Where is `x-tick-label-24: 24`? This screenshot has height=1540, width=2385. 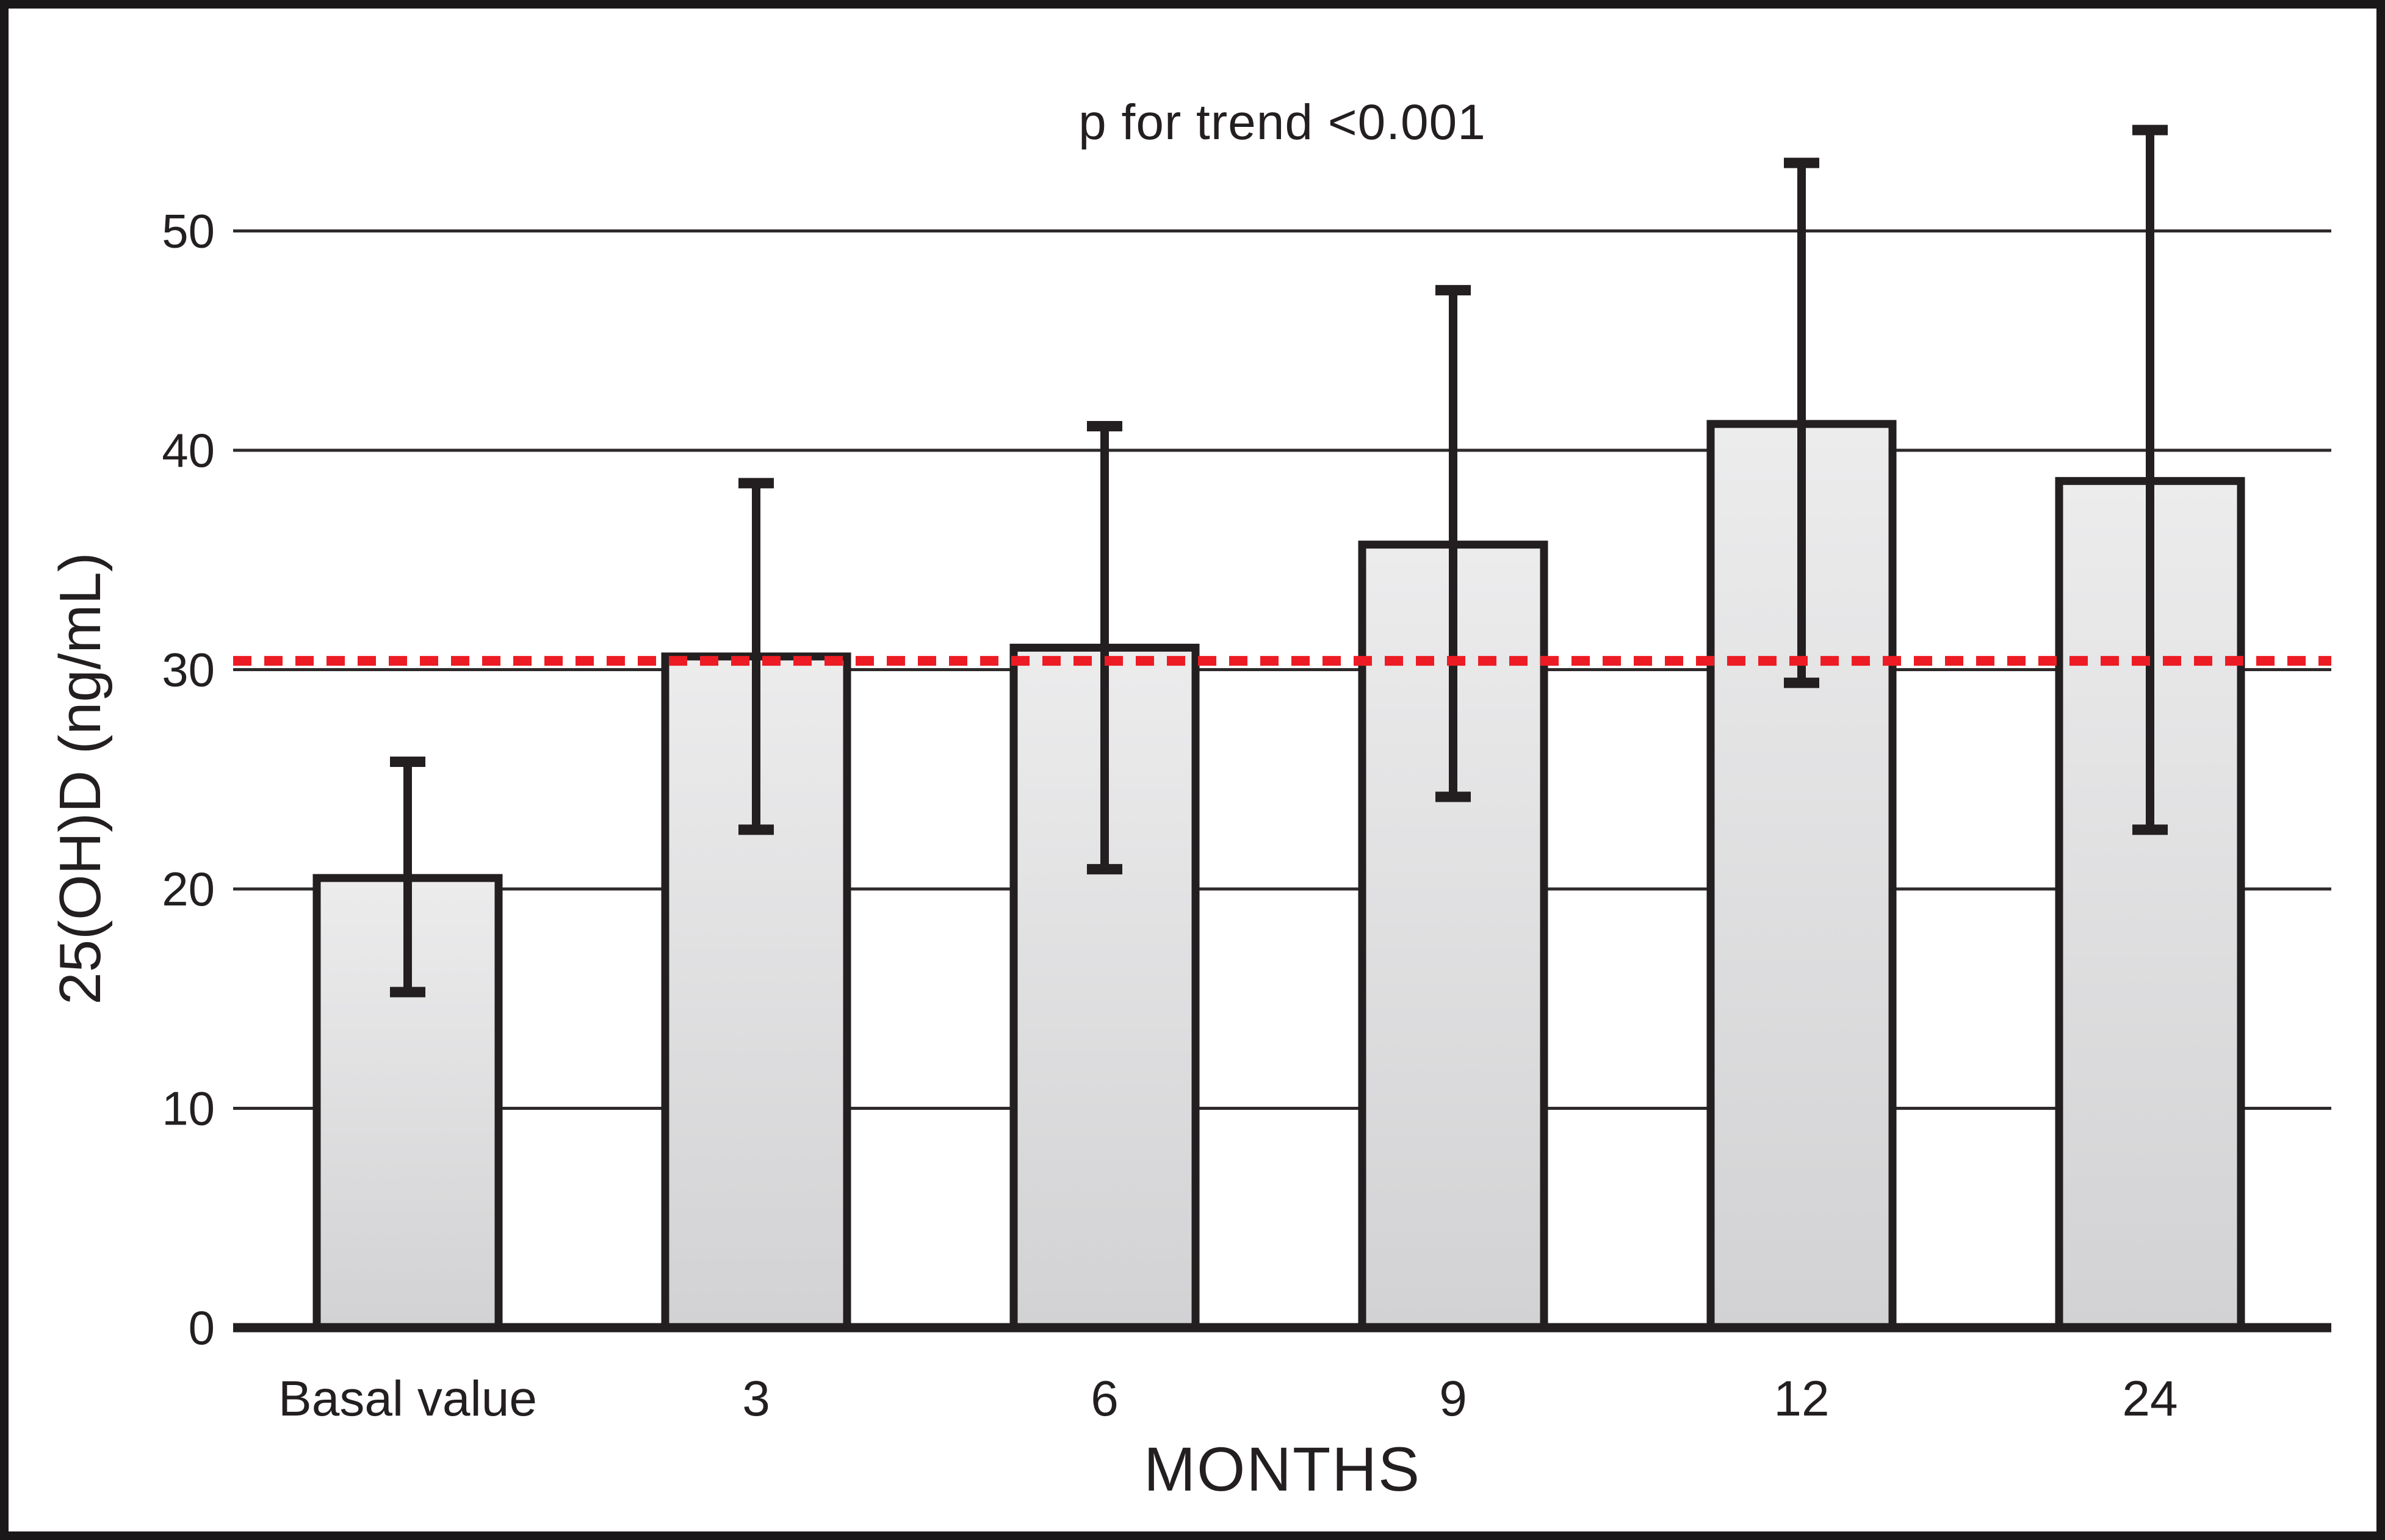 x-tick-label-24: 24 is located at coordinates (2150, 1399).